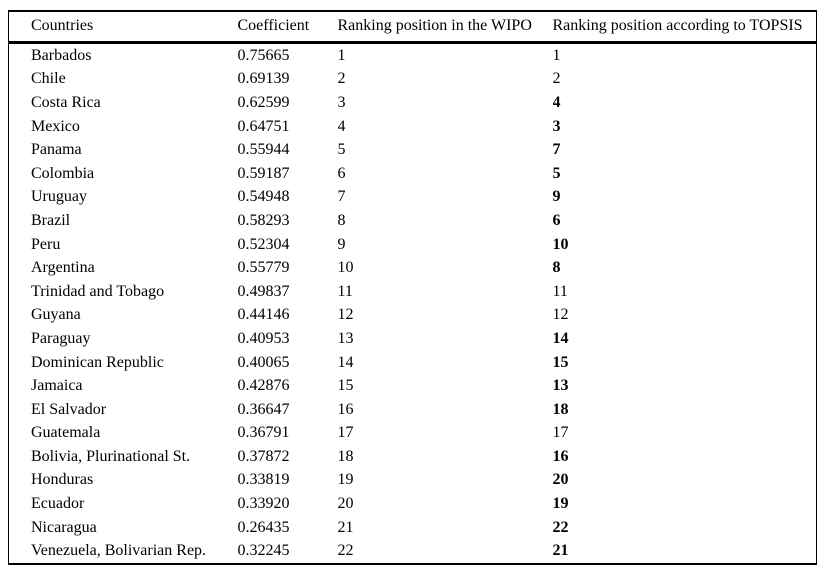 The height and width of the screenshot is (579, 825). I want to click on wipo-rank-cell: 1, so click(341, 55).